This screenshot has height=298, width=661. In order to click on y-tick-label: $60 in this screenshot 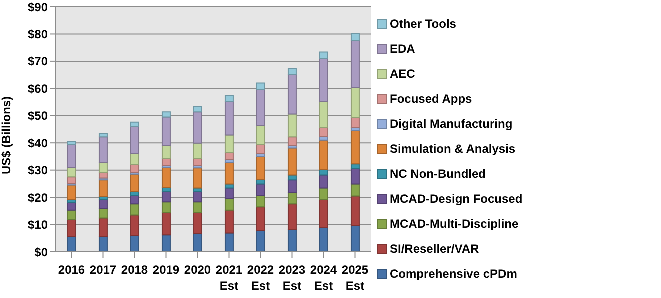, I will do `click(38, 89)`.